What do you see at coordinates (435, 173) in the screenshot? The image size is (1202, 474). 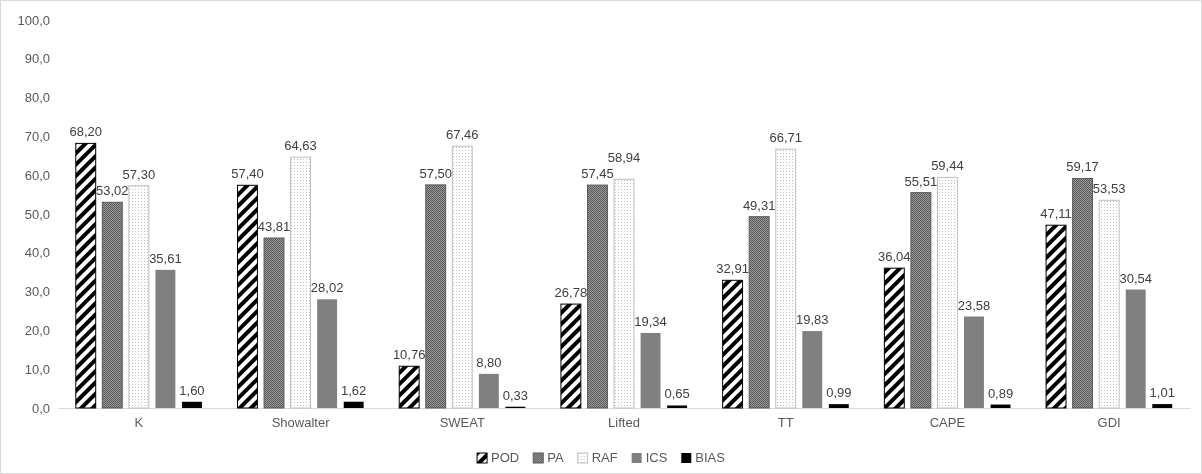 I see `data-label: 57,50` at bounding box center [435, 173].